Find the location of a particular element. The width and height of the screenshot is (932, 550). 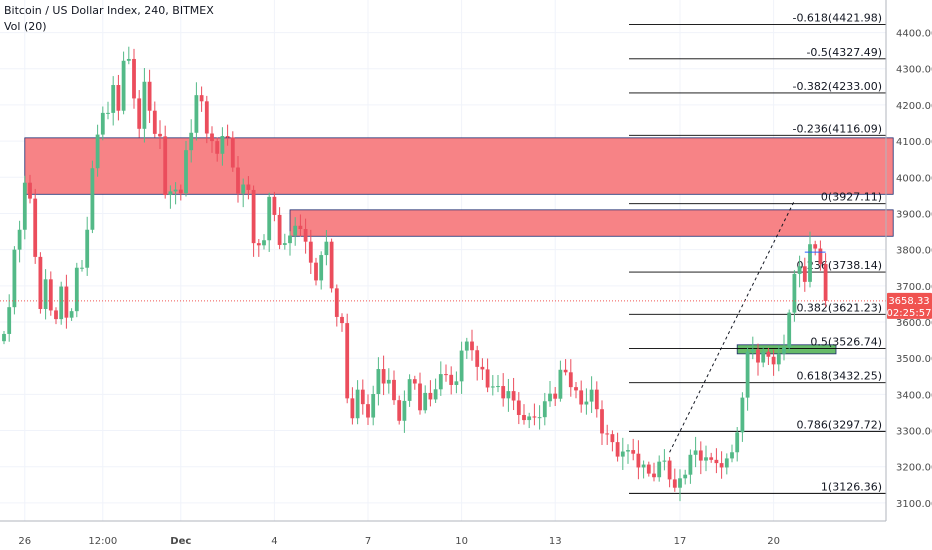

x-tick-label: 4 is located at coordinates (274, 541).